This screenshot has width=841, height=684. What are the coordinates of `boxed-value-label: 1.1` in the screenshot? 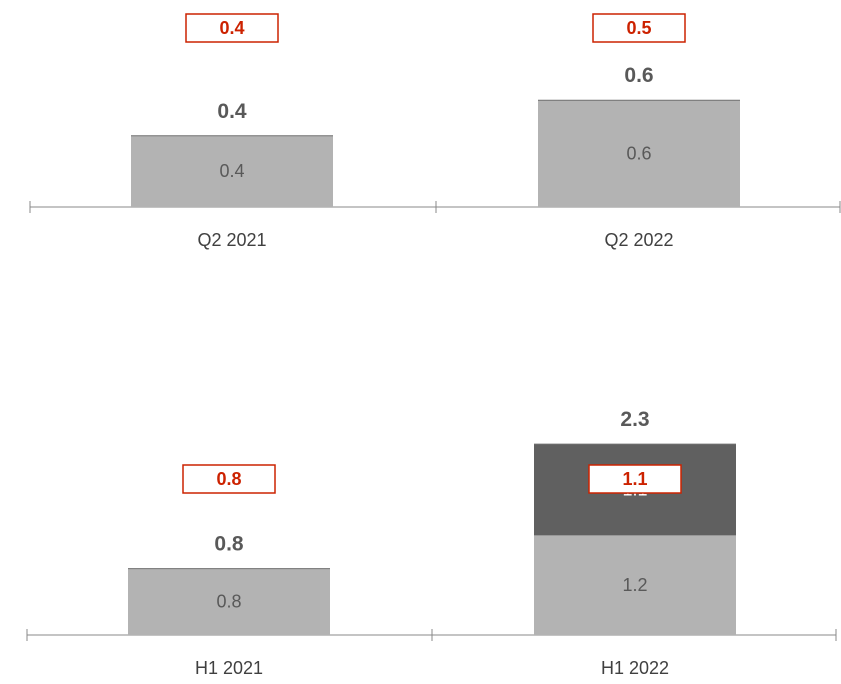 It's located at (634, 479).